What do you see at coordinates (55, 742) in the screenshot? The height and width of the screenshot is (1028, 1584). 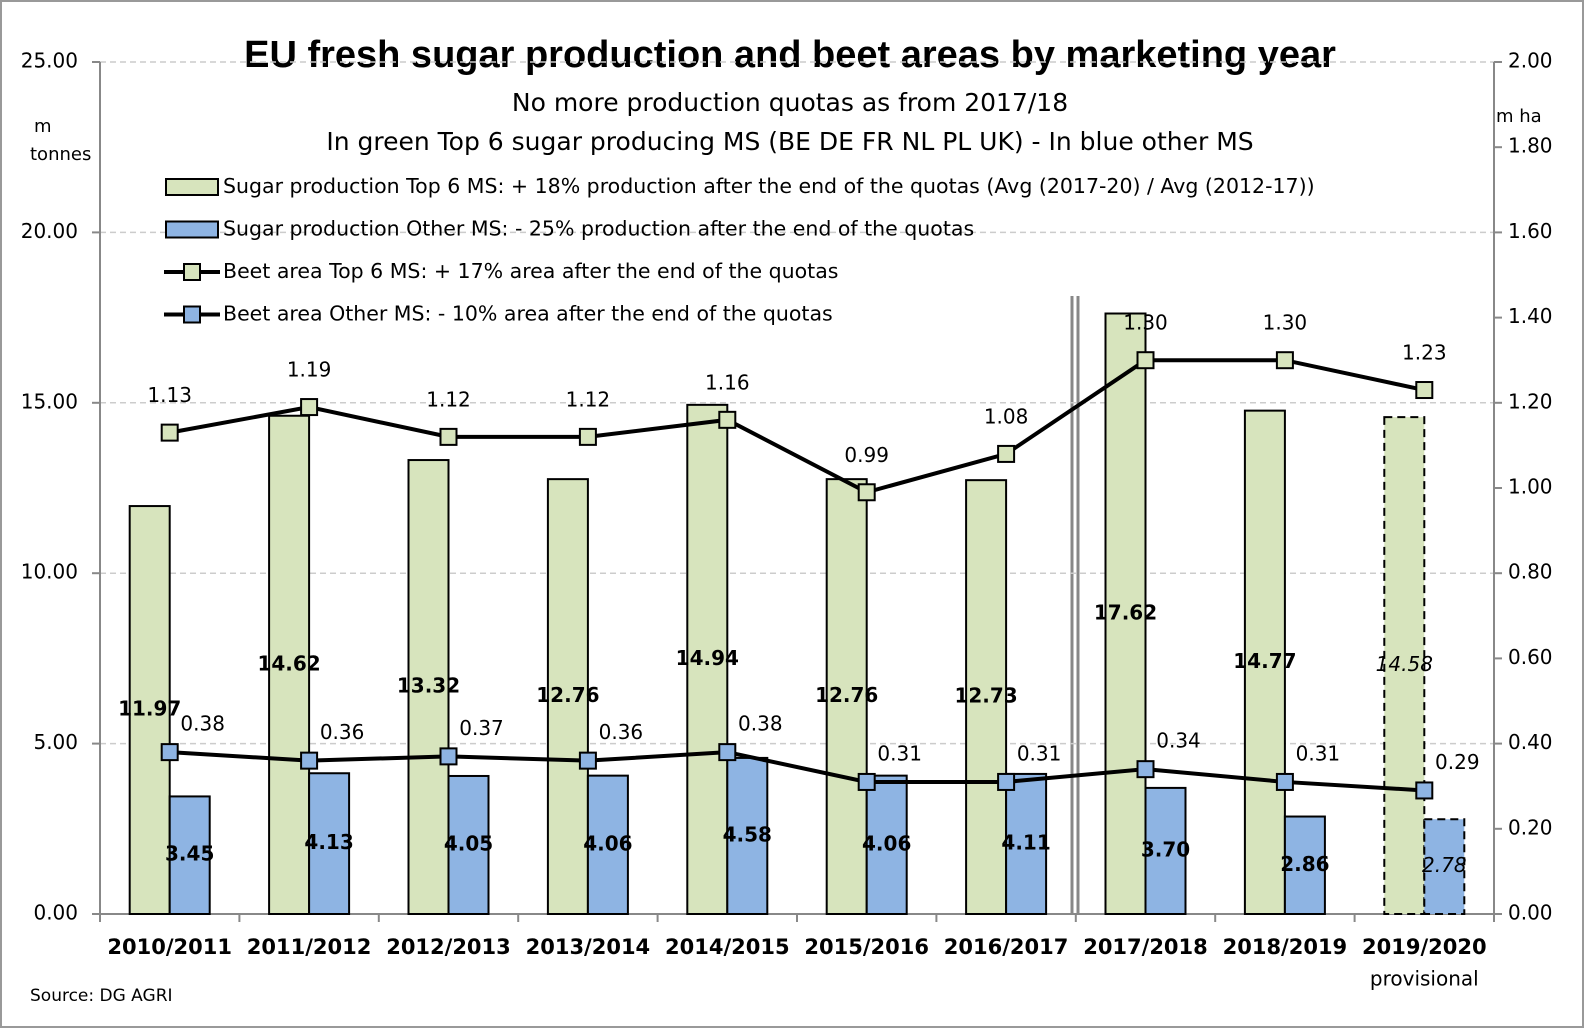 I see `y-tick-label: 5.00` at bounding box center [55, 742].